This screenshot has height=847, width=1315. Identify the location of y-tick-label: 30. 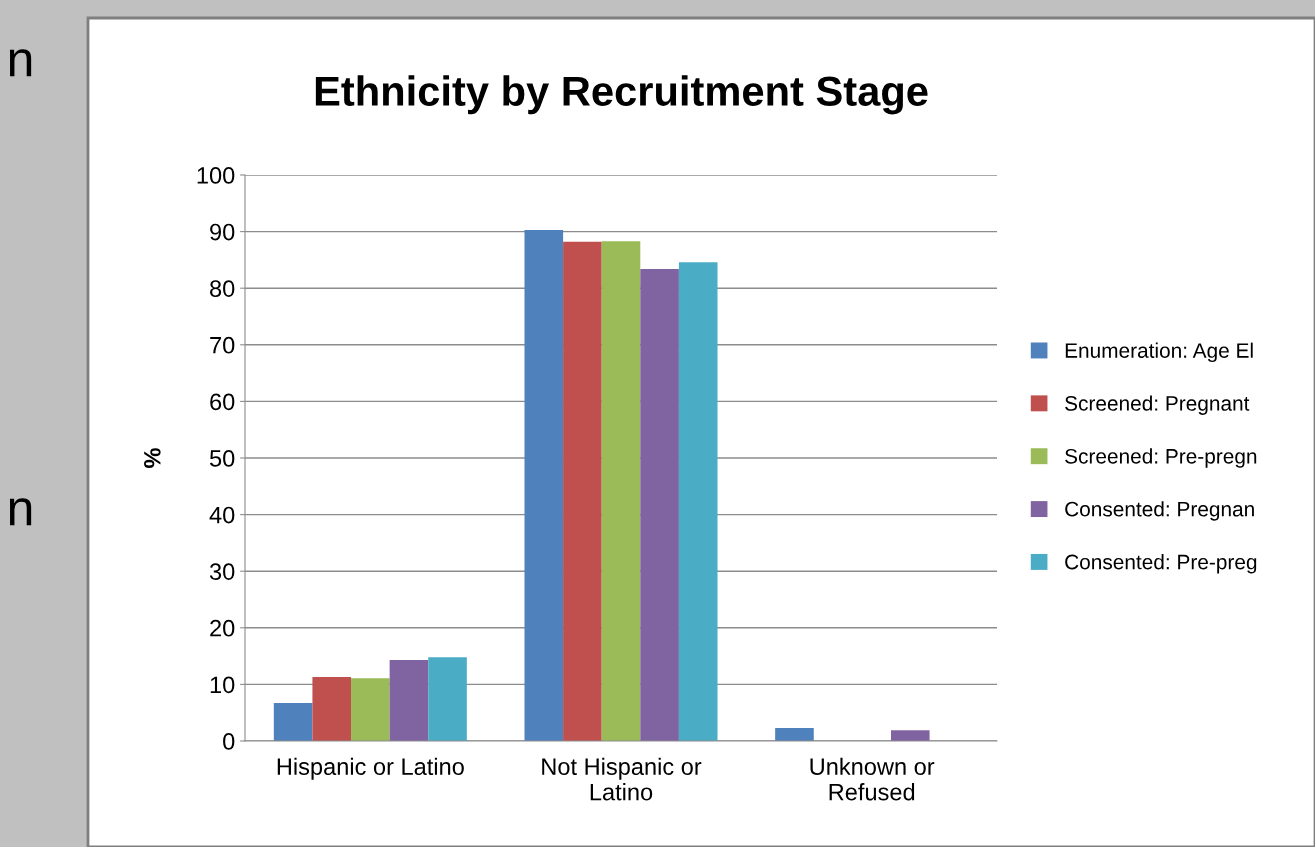
(222, 571).